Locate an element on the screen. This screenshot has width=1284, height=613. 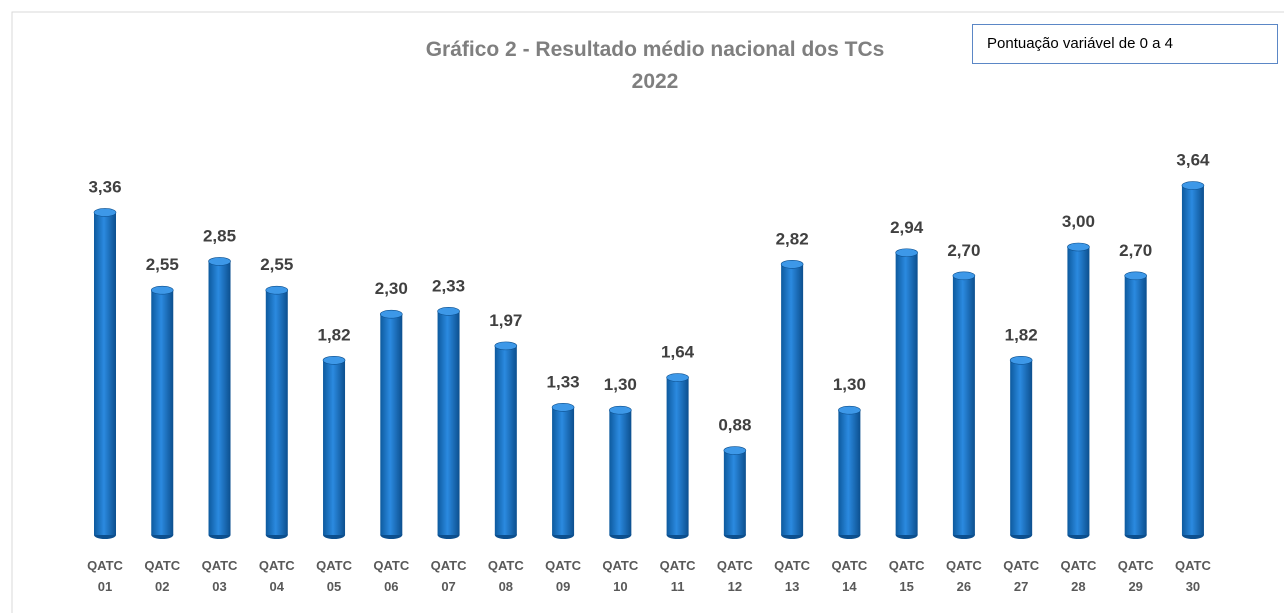
x-tick-label: QATC 09 is located at coordinates (563, 576).